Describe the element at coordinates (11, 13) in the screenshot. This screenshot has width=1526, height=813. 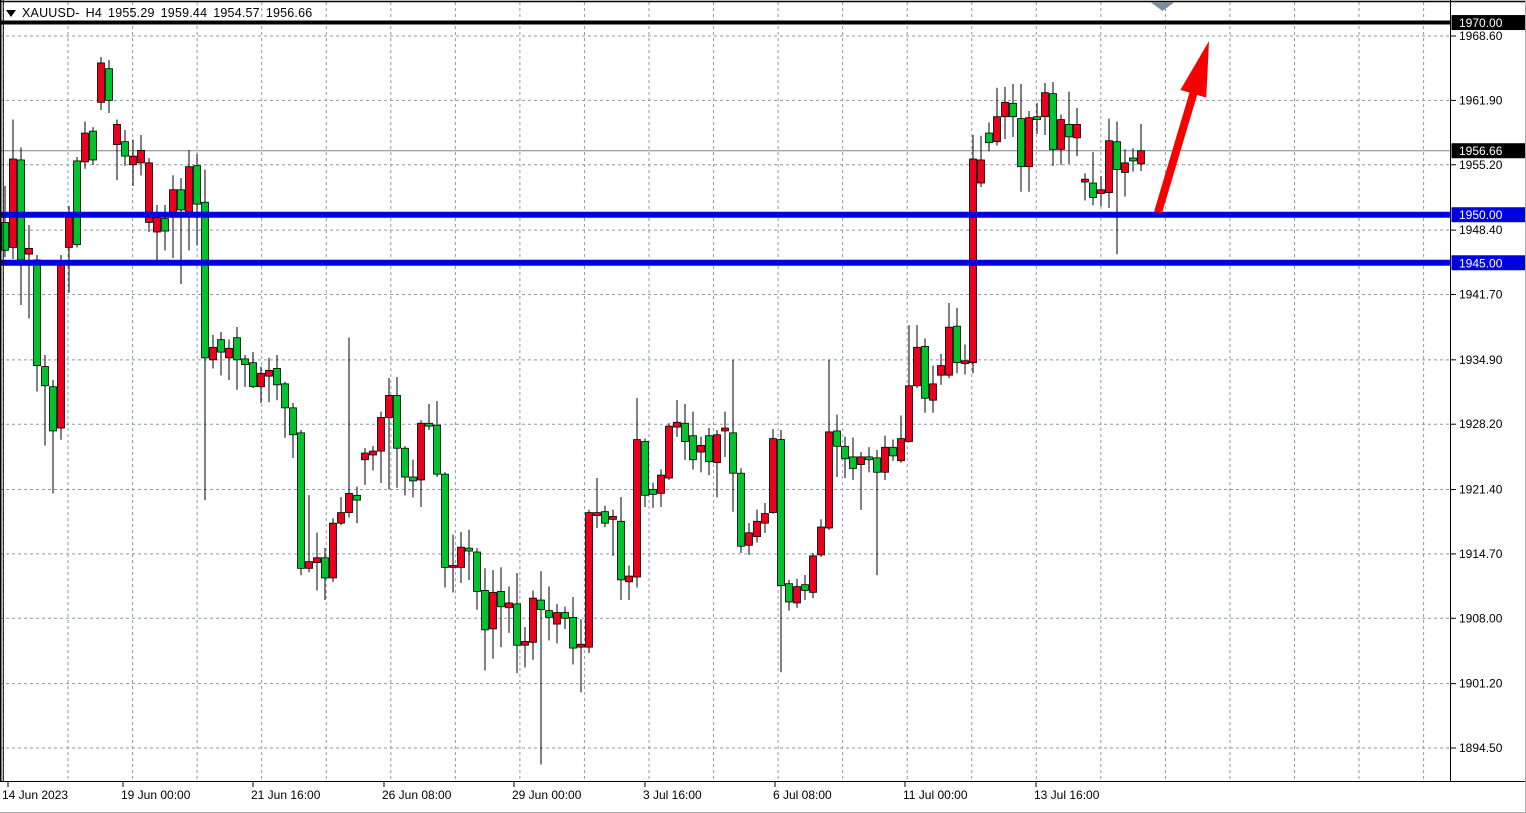
I see `symbol-dropdown-icon` at that location.